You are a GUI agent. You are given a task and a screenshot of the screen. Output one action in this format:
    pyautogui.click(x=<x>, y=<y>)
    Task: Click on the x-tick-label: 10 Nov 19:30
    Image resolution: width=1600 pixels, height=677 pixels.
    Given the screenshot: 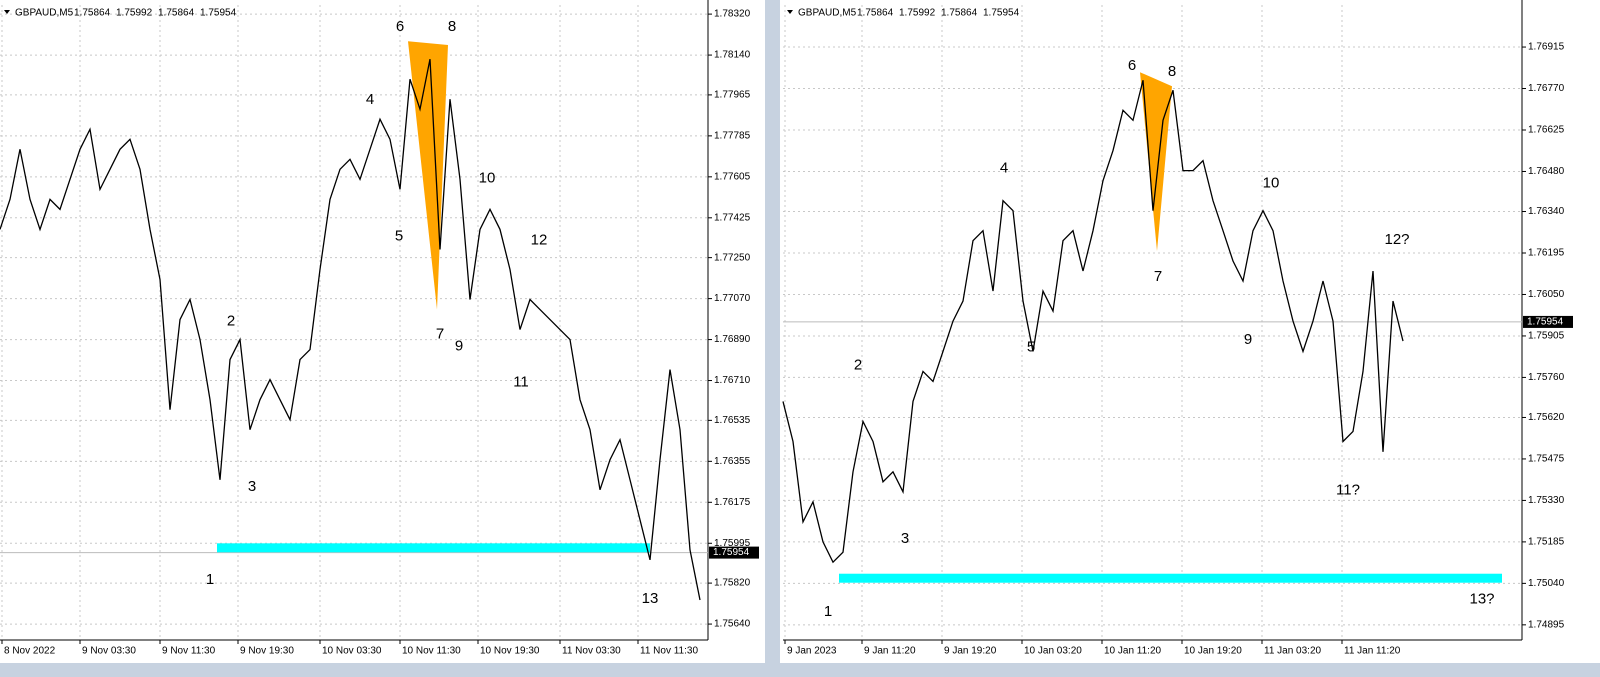 What is the action you would take?
    pyautogui.click(x=510, y=651)
    